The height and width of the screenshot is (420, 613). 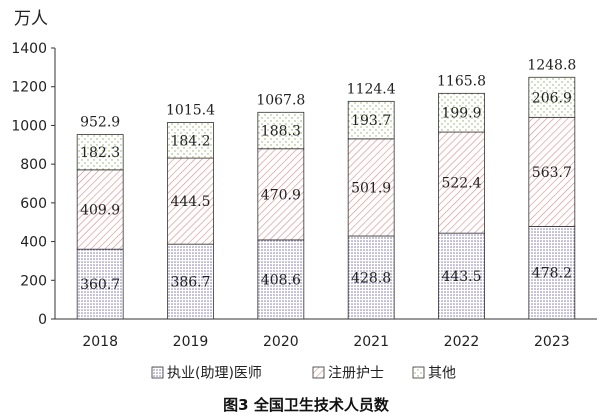 What do you see at coordinates (33, 204) in the screenshot?
I see `y-tick-label: 600` at bounding box center [33, 204].